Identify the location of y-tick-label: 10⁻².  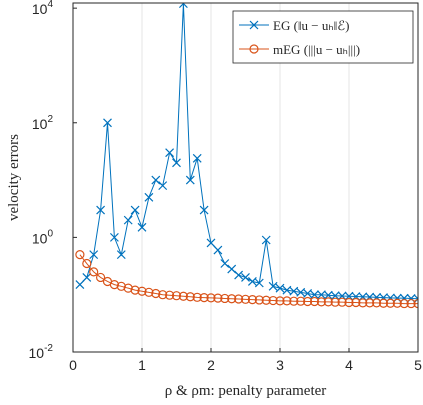
(41, 352).